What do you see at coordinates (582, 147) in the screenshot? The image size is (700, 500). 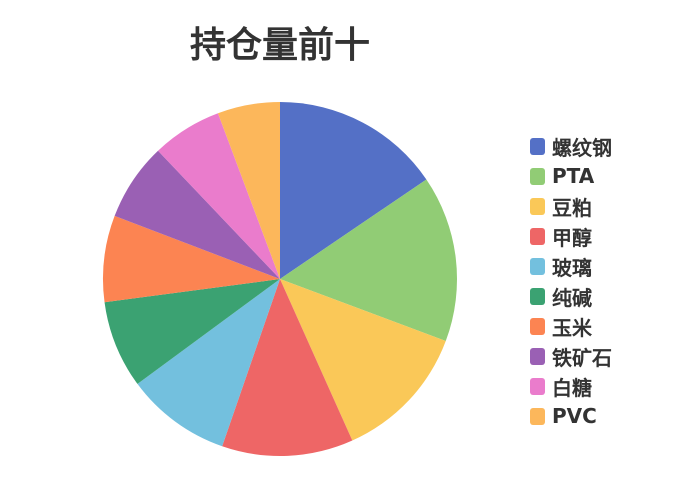 I see `legend-label: 螺纹钢` at bounding box center [582, 147].